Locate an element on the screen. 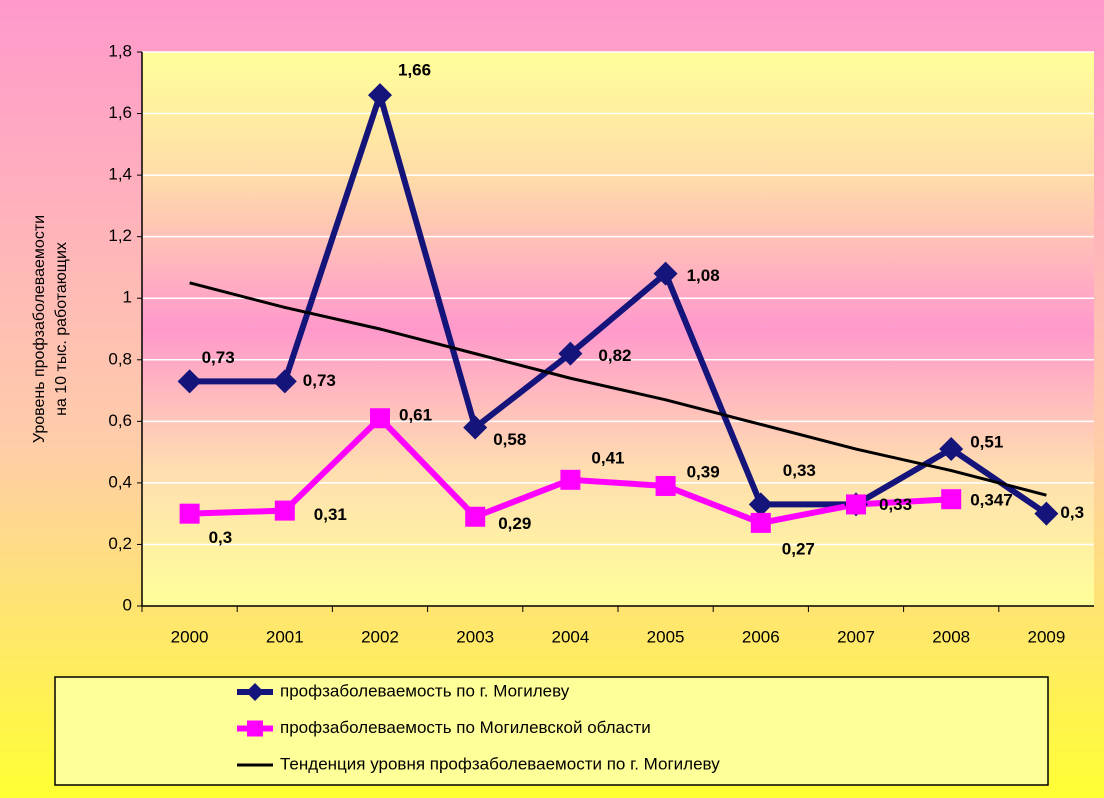 This screenshot has height=798, width=1104. y-axis-title: на 10 тыс. работающих is located at coordinates (61, 329).